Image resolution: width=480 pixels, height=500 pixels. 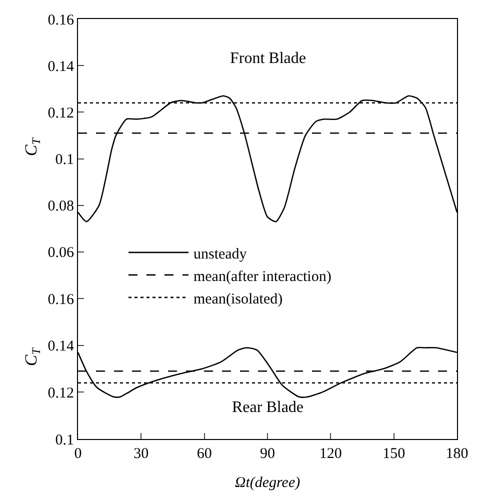 I want to click on x-axis-title: Ωt(degree), so click(x=267, y=483).